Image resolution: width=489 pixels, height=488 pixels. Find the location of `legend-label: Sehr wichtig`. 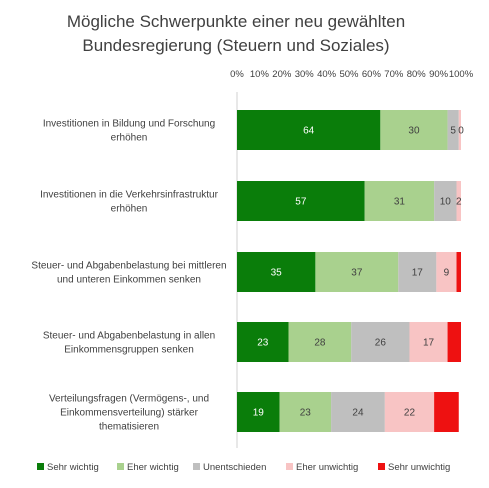

legend-label: Sehr wichtig is located at coordinates (73, 467).